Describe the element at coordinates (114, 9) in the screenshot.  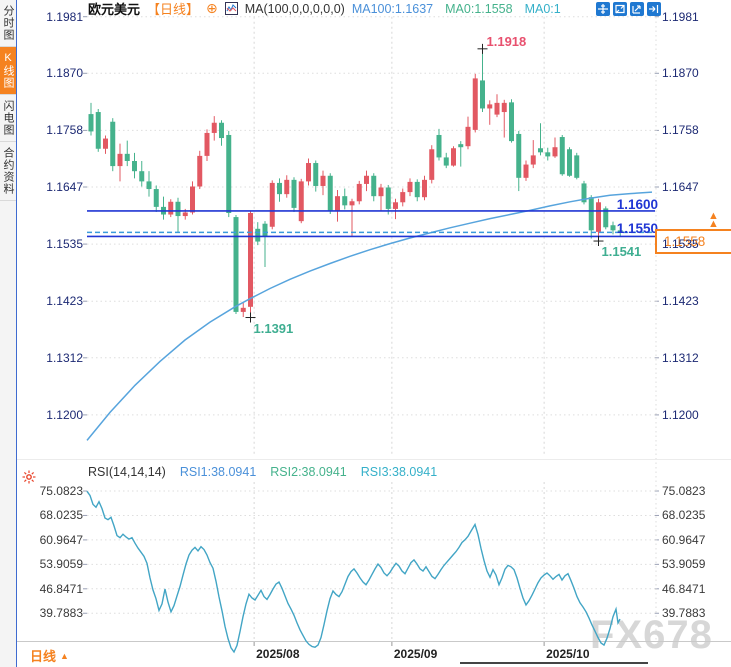
I see `symbol-name: 欧元美元` at that location.